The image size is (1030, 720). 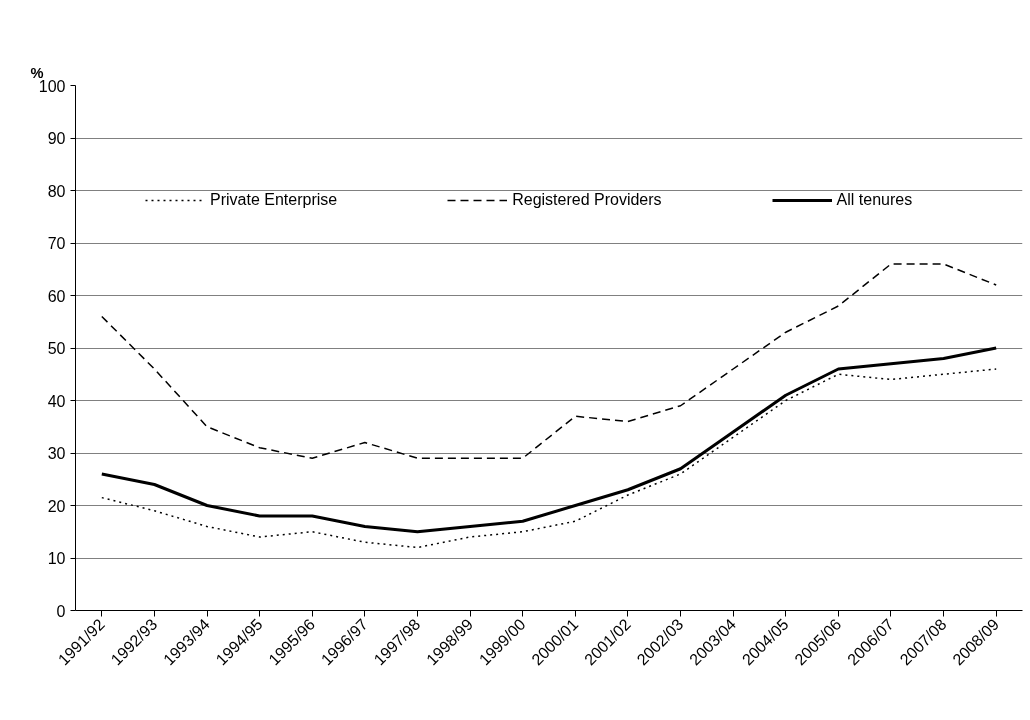 What do you see at coordinates (56, 401) in the screenshot?
I see `y-tick-label: 40` at bounding box center [56, 401].